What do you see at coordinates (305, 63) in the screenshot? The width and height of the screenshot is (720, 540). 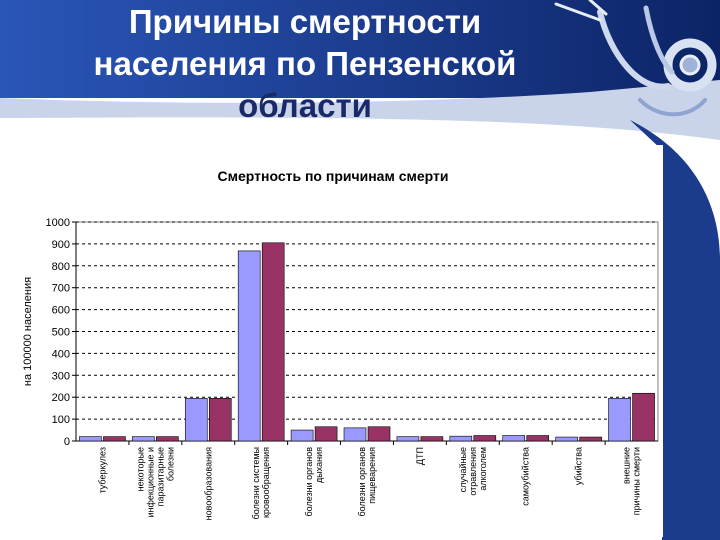 I see `page-title-line-2: населения по Пензенской` at bounding box center [305, 63].